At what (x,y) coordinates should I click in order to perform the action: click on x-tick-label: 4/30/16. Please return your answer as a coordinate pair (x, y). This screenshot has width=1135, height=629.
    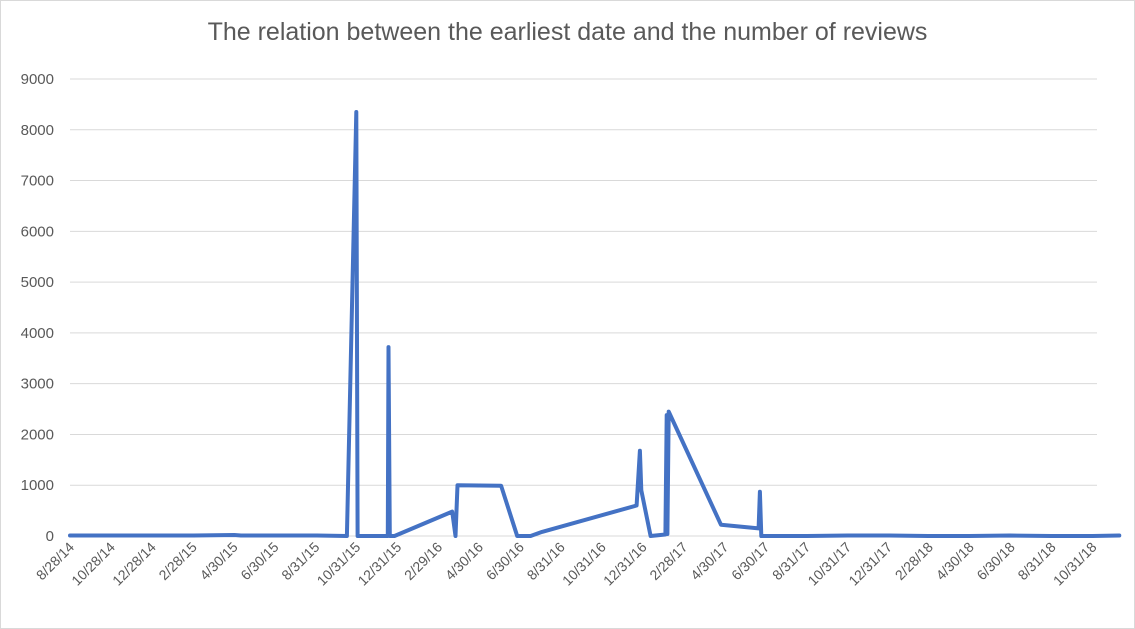
    Looking at the image, I should click on (464, 561).